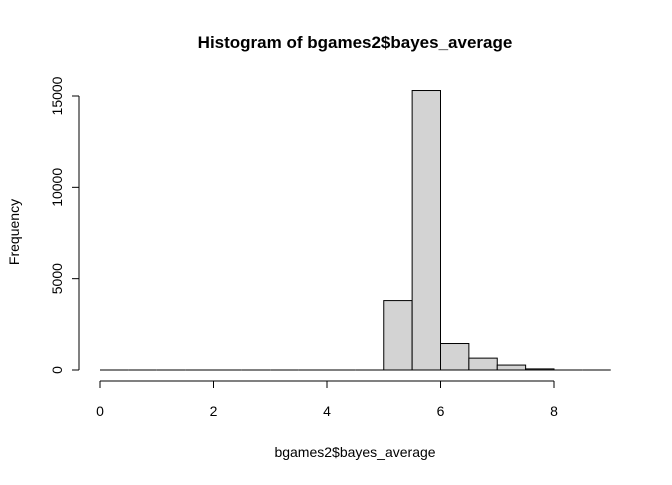 The image size is (672, 485). I want to click on x-tick-label: 2, so click(214, 411).